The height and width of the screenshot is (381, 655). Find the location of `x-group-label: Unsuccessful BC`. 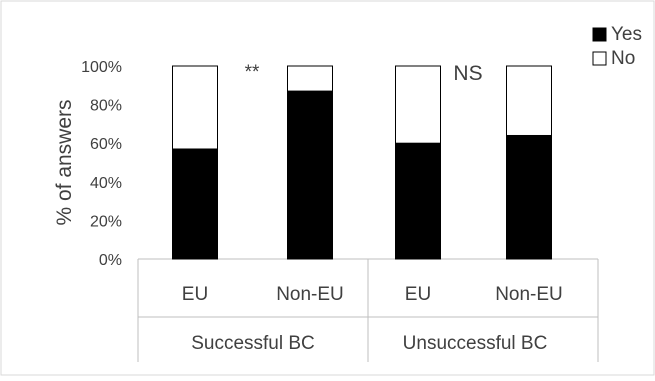

x-group-label: Unsuccessful BC is located at coordinates (475, 343).